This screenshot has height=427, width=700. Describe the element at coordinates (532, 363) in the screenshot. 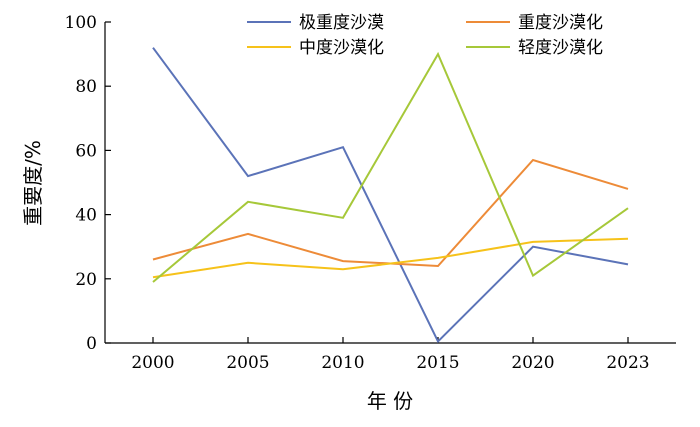

I see `x-tick-label: 2020` at that location.